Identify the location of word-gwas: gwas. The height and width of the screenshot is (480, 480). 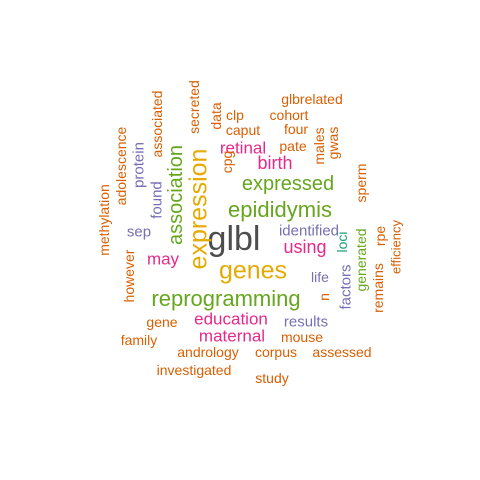
(333, 143).